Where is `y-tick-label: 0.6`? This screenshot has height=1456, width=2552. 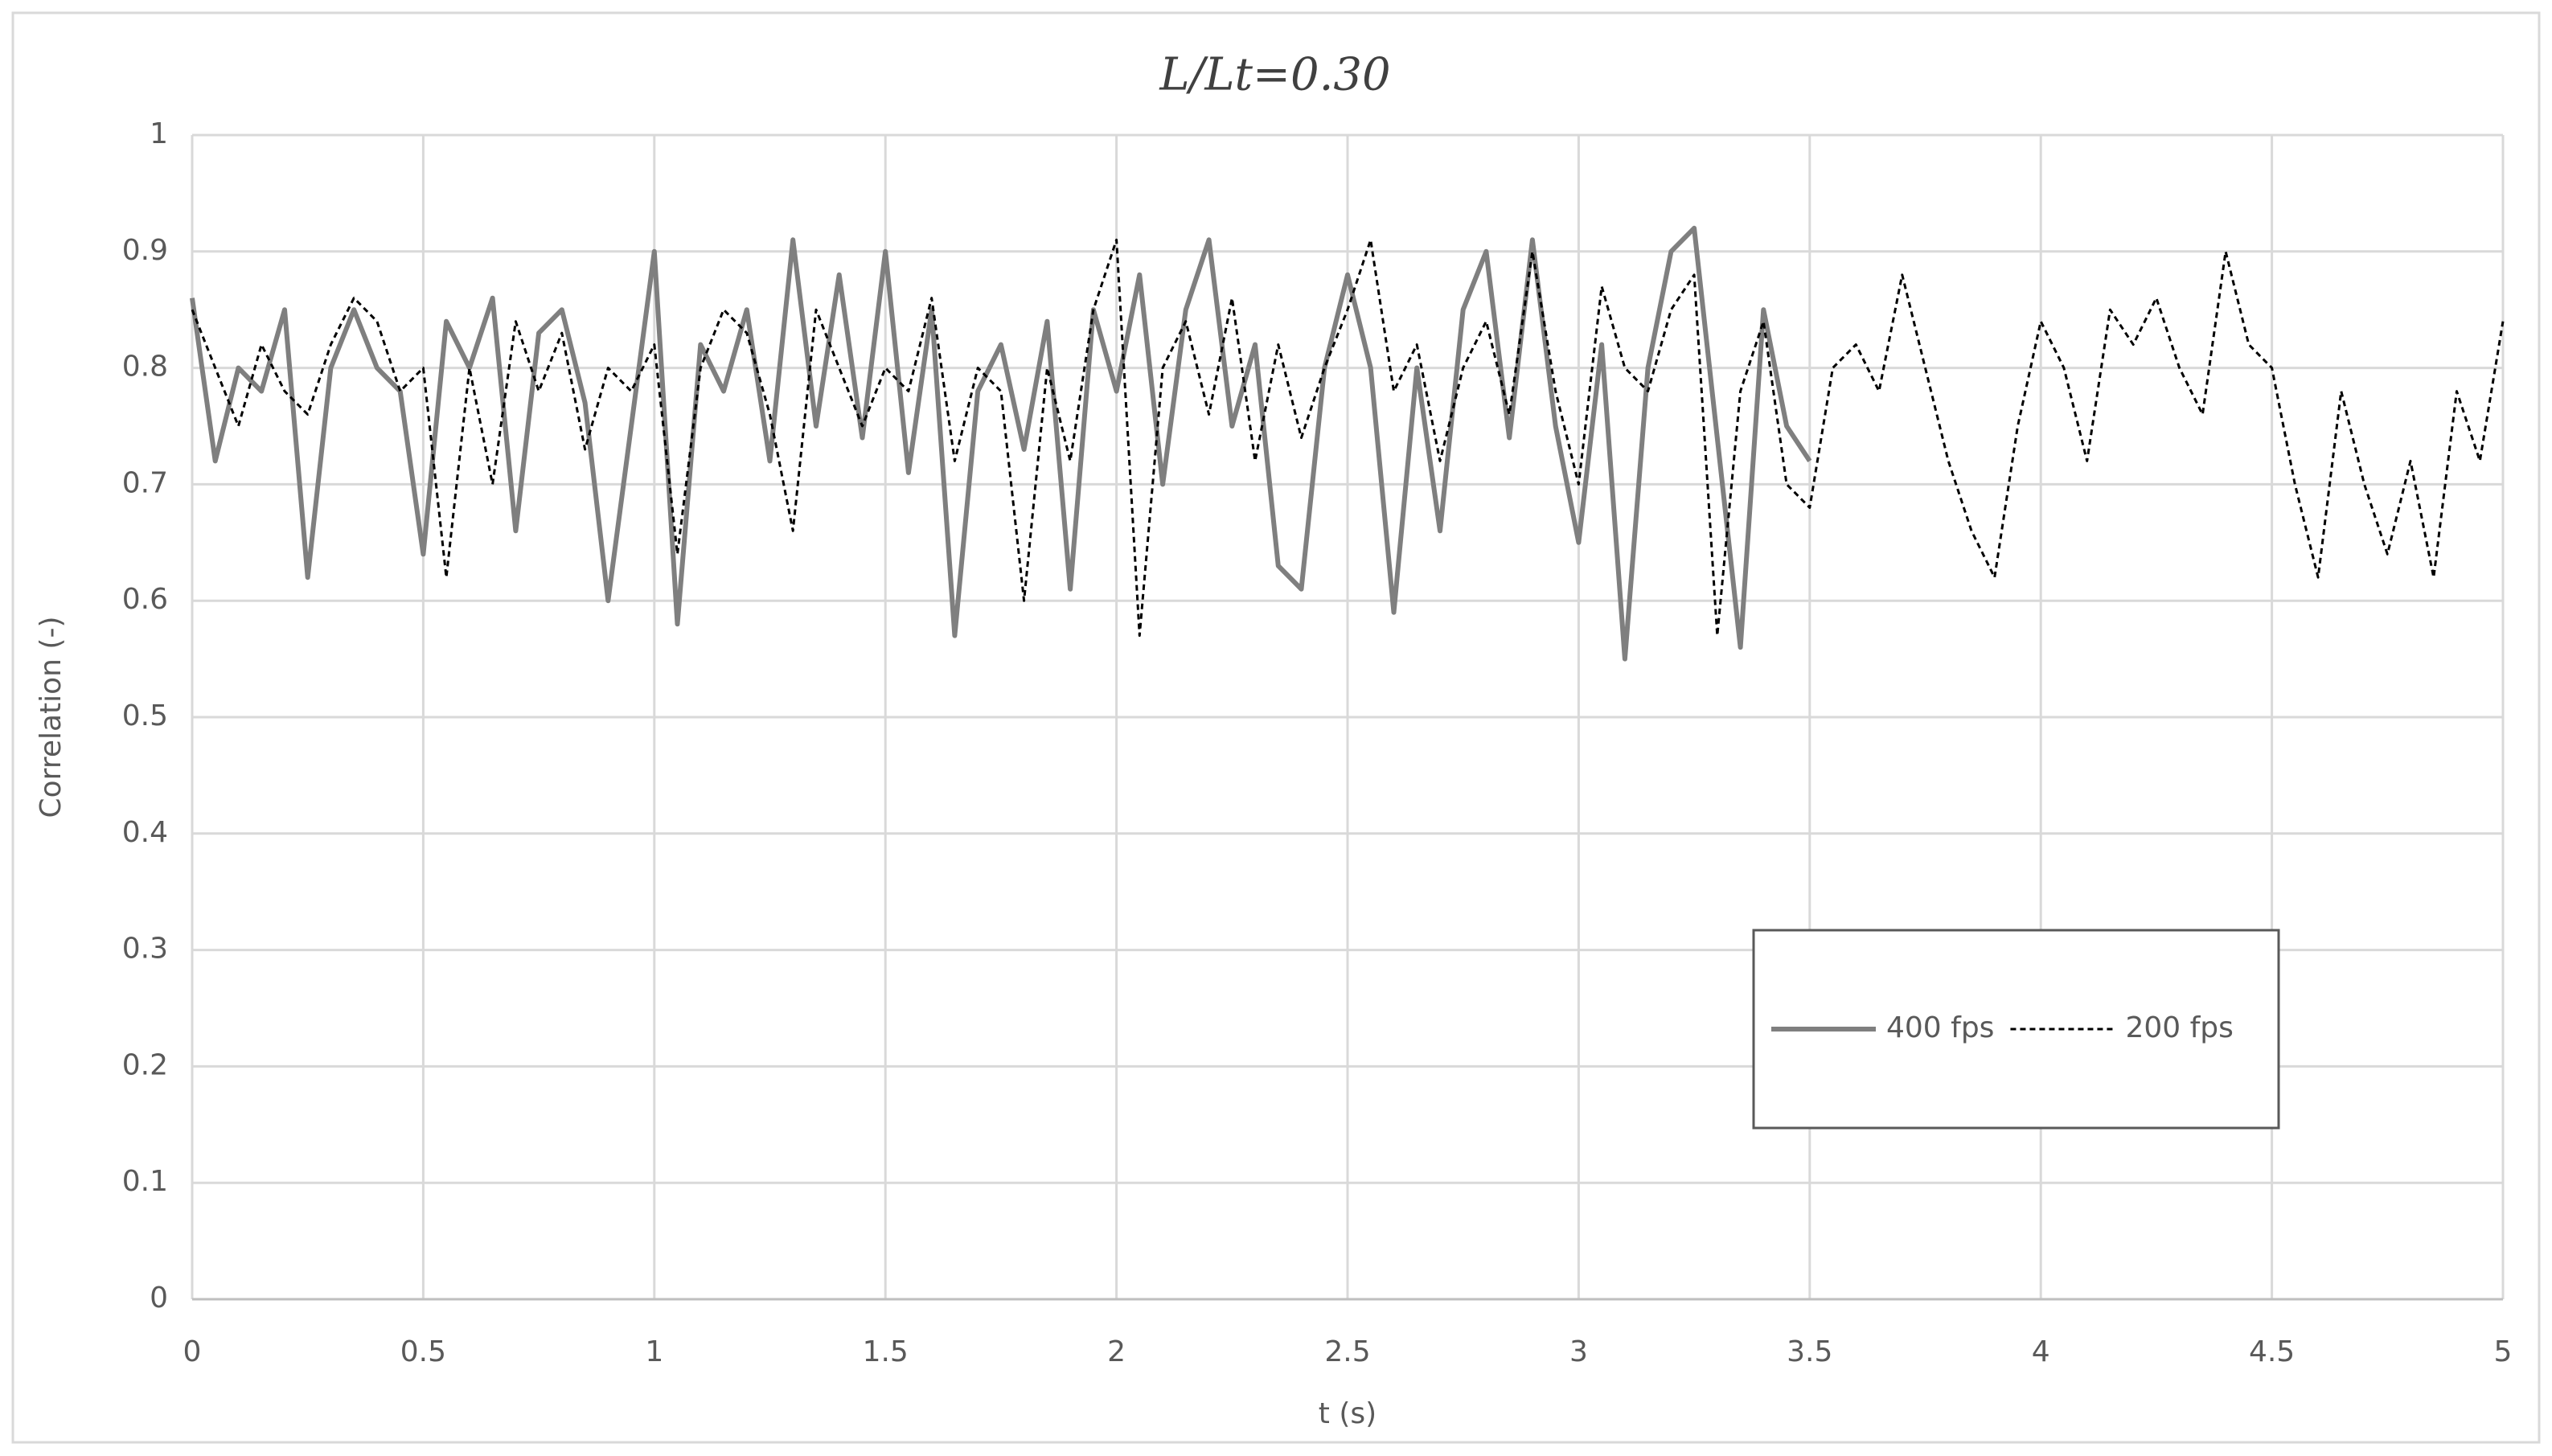
y-tick-label: 0.6 is located at coordinates (145, 599).